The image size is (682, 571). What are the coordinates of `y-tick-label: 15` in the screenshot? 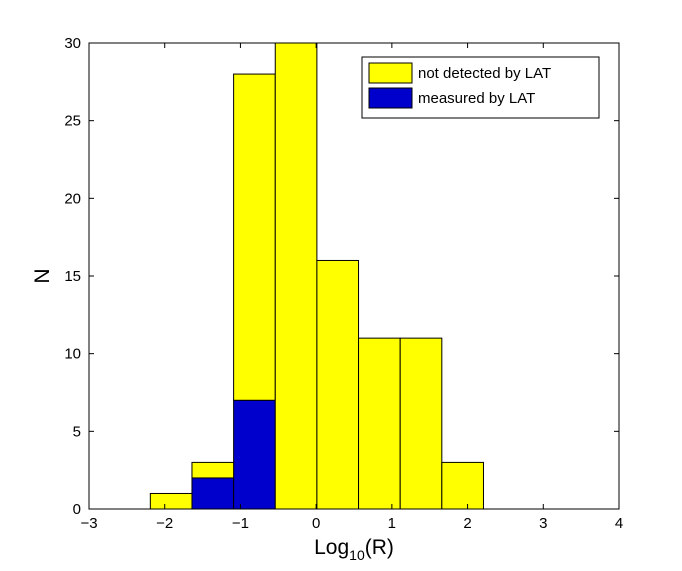 It's located at (72, 276).